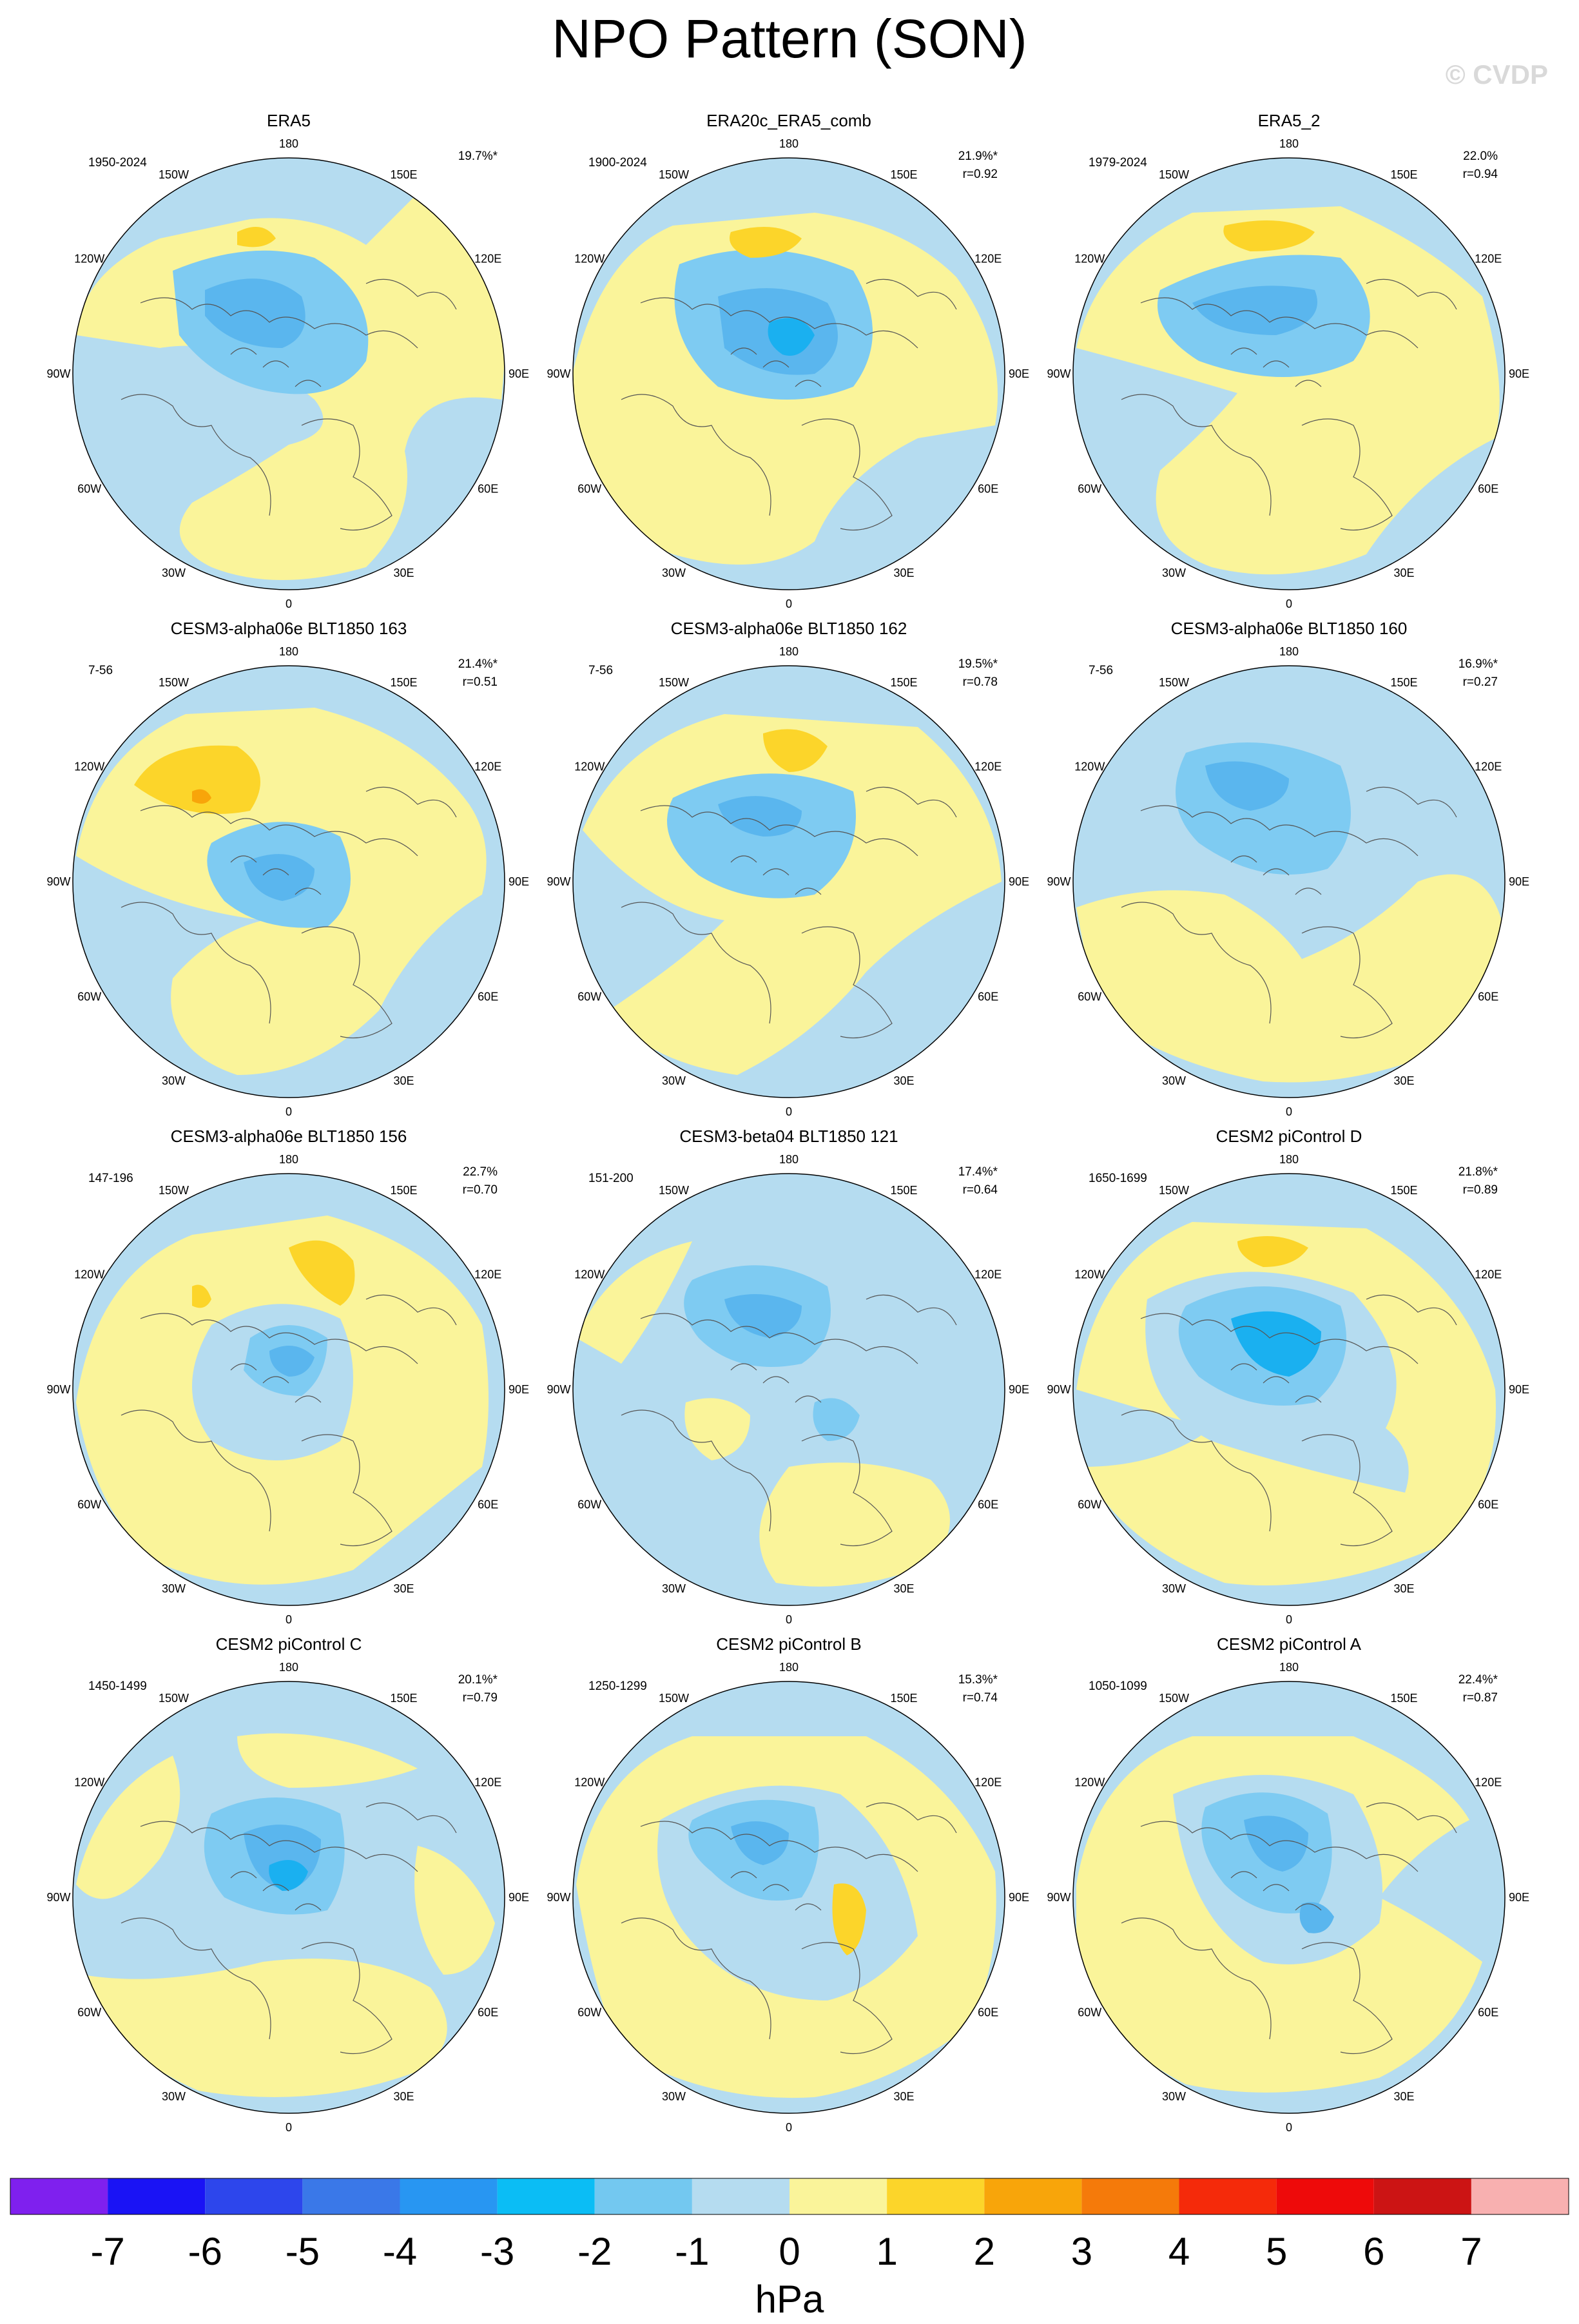  Describe the element at coordinates (617, 1686) in the screenshot. I see `period-label: 1250-1299` at that location.